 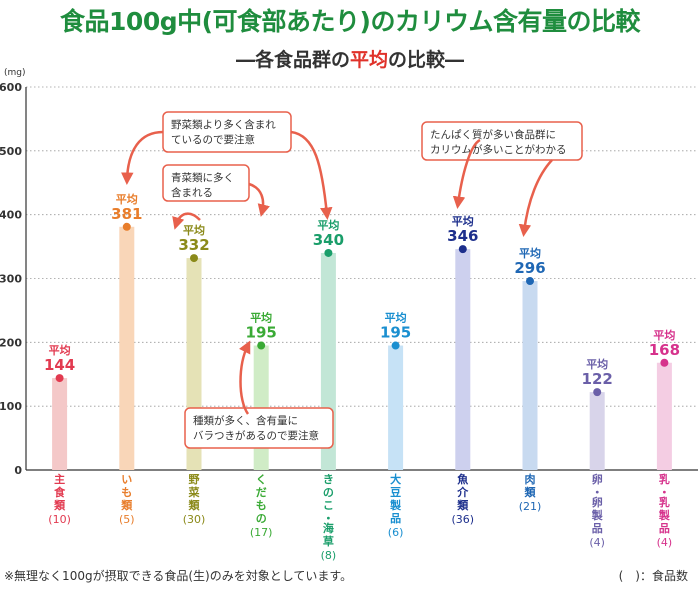 What do you see at coordinates (328, 505) in the screenshot?
I see `category-char: こ` at bounding box center [328, 505].